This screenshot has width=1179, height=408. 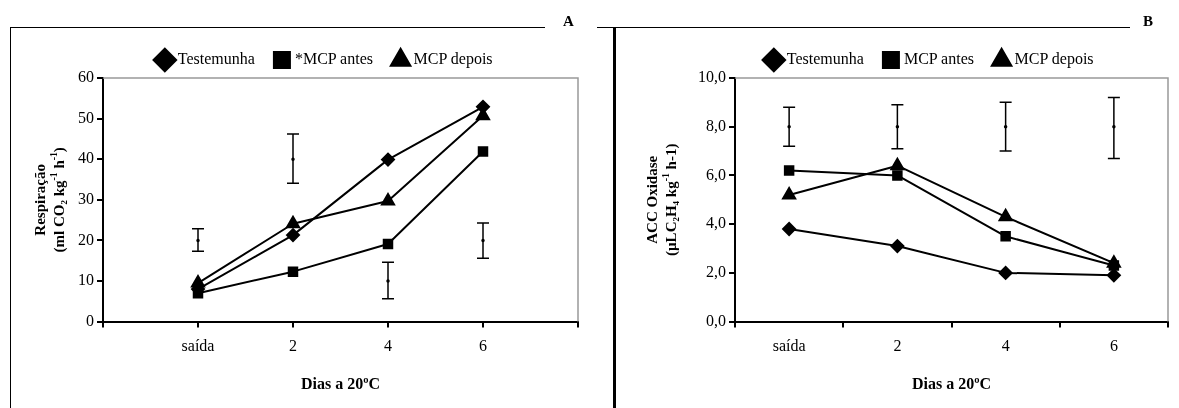 I want to click on y-tick-label: 40, so click(x=86, y=158).